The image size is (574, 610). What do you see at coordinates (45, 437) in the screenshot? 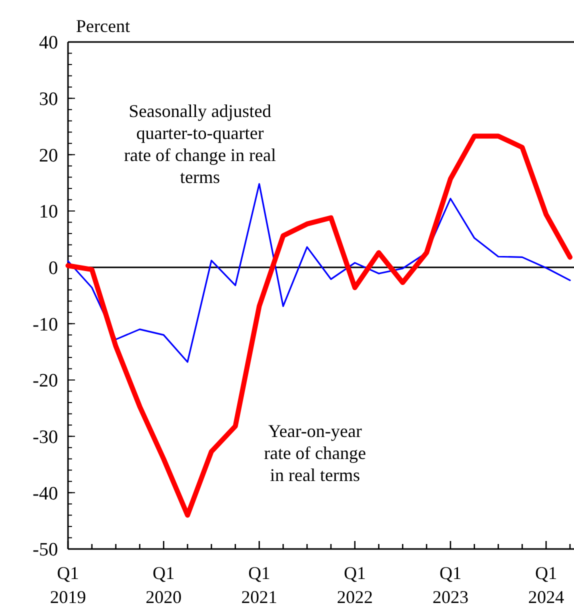
I see `y-tick-label: -30` at bounding box center [45, 437].